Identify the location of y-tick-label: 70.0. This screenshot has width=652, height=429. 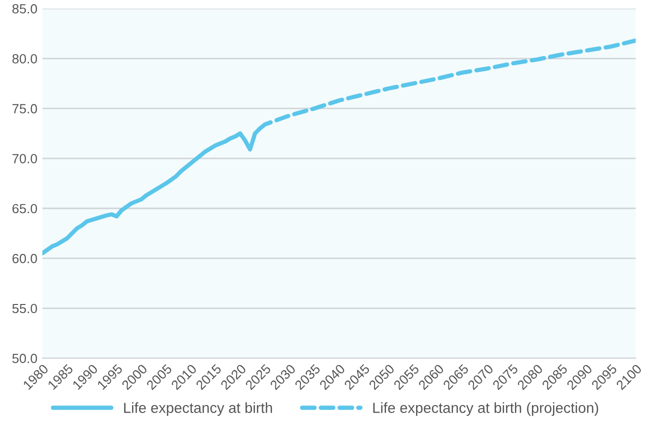
(25, 159).